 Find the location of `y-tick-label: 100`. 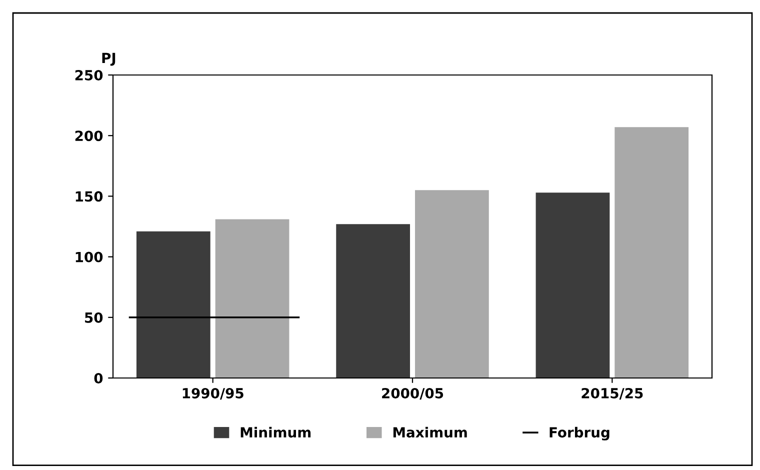

y-tick-label: 100 is located at coordinates (89, 257).